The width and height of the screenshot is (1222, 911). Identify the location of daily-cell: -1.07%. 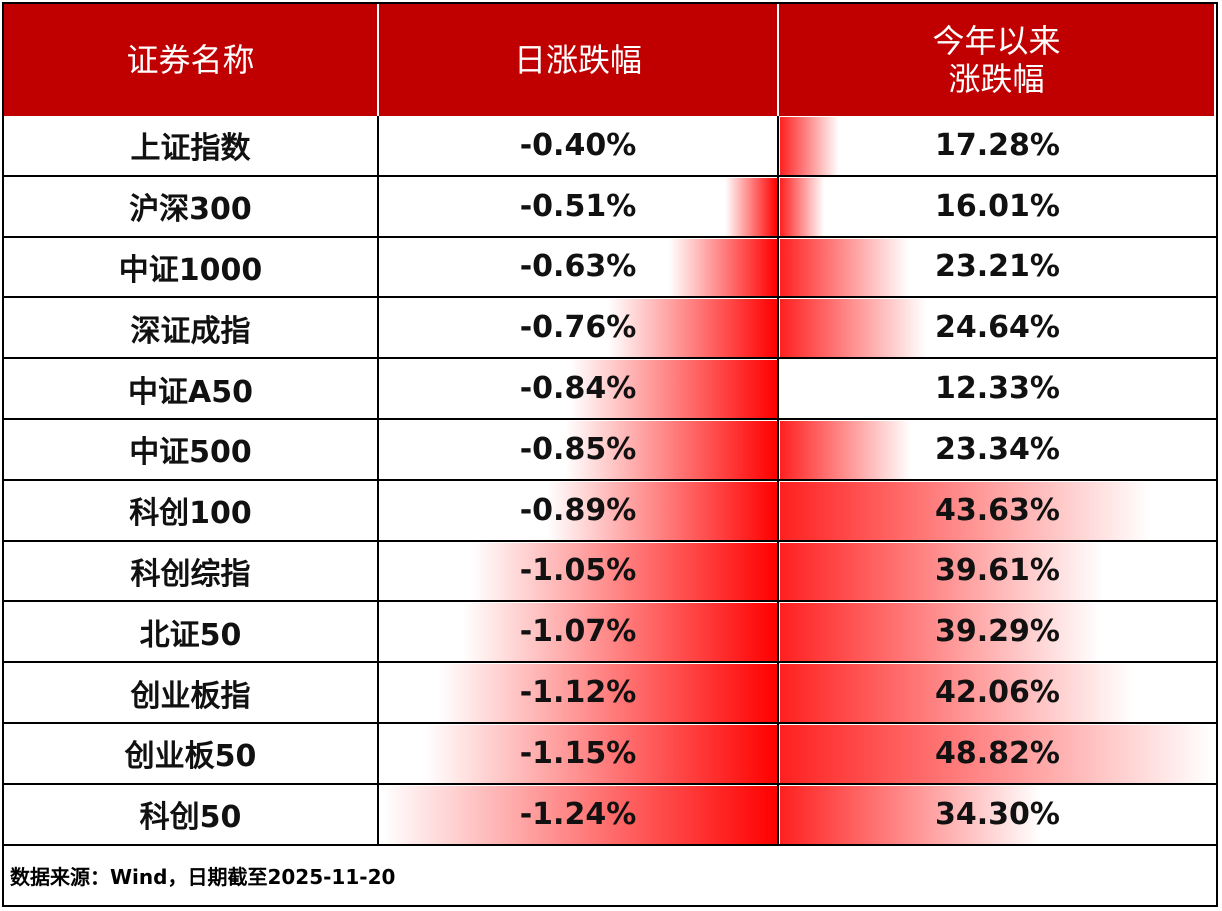
(579, 633).